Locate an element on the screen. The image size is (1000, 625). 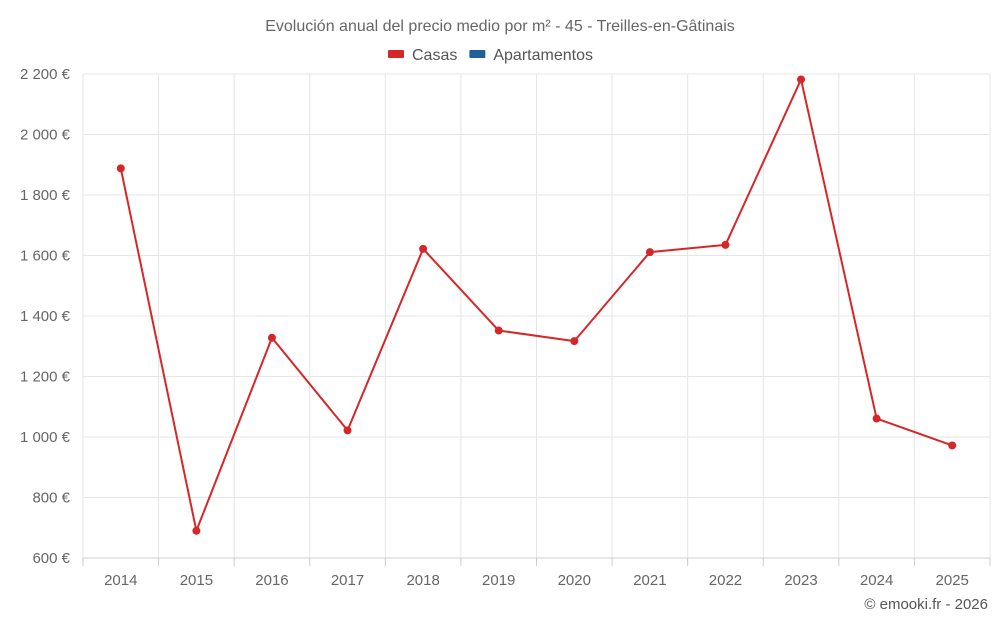
legend-label: Apartamentos is located at coordinates (543, 55).